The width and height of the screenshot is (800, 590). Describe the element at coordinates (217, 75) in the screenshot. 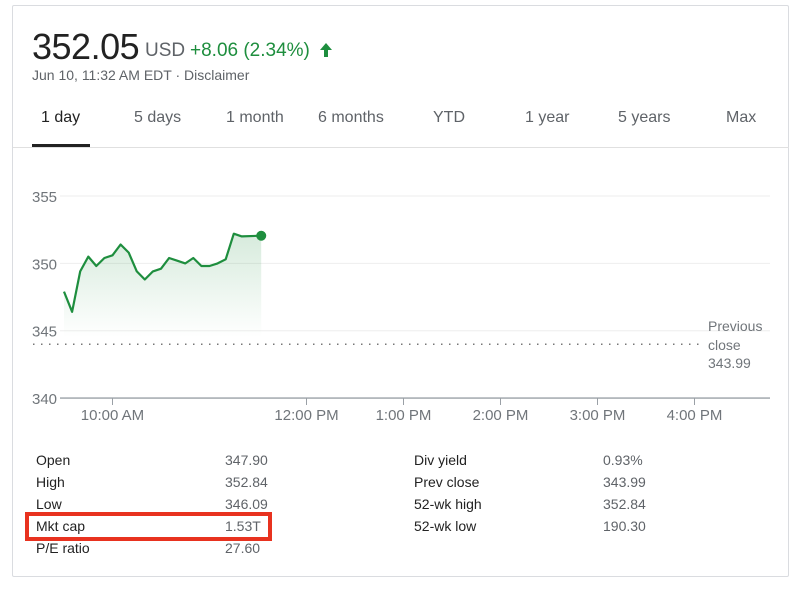

I see `disclaimer-link: Disclaimer` at that location.